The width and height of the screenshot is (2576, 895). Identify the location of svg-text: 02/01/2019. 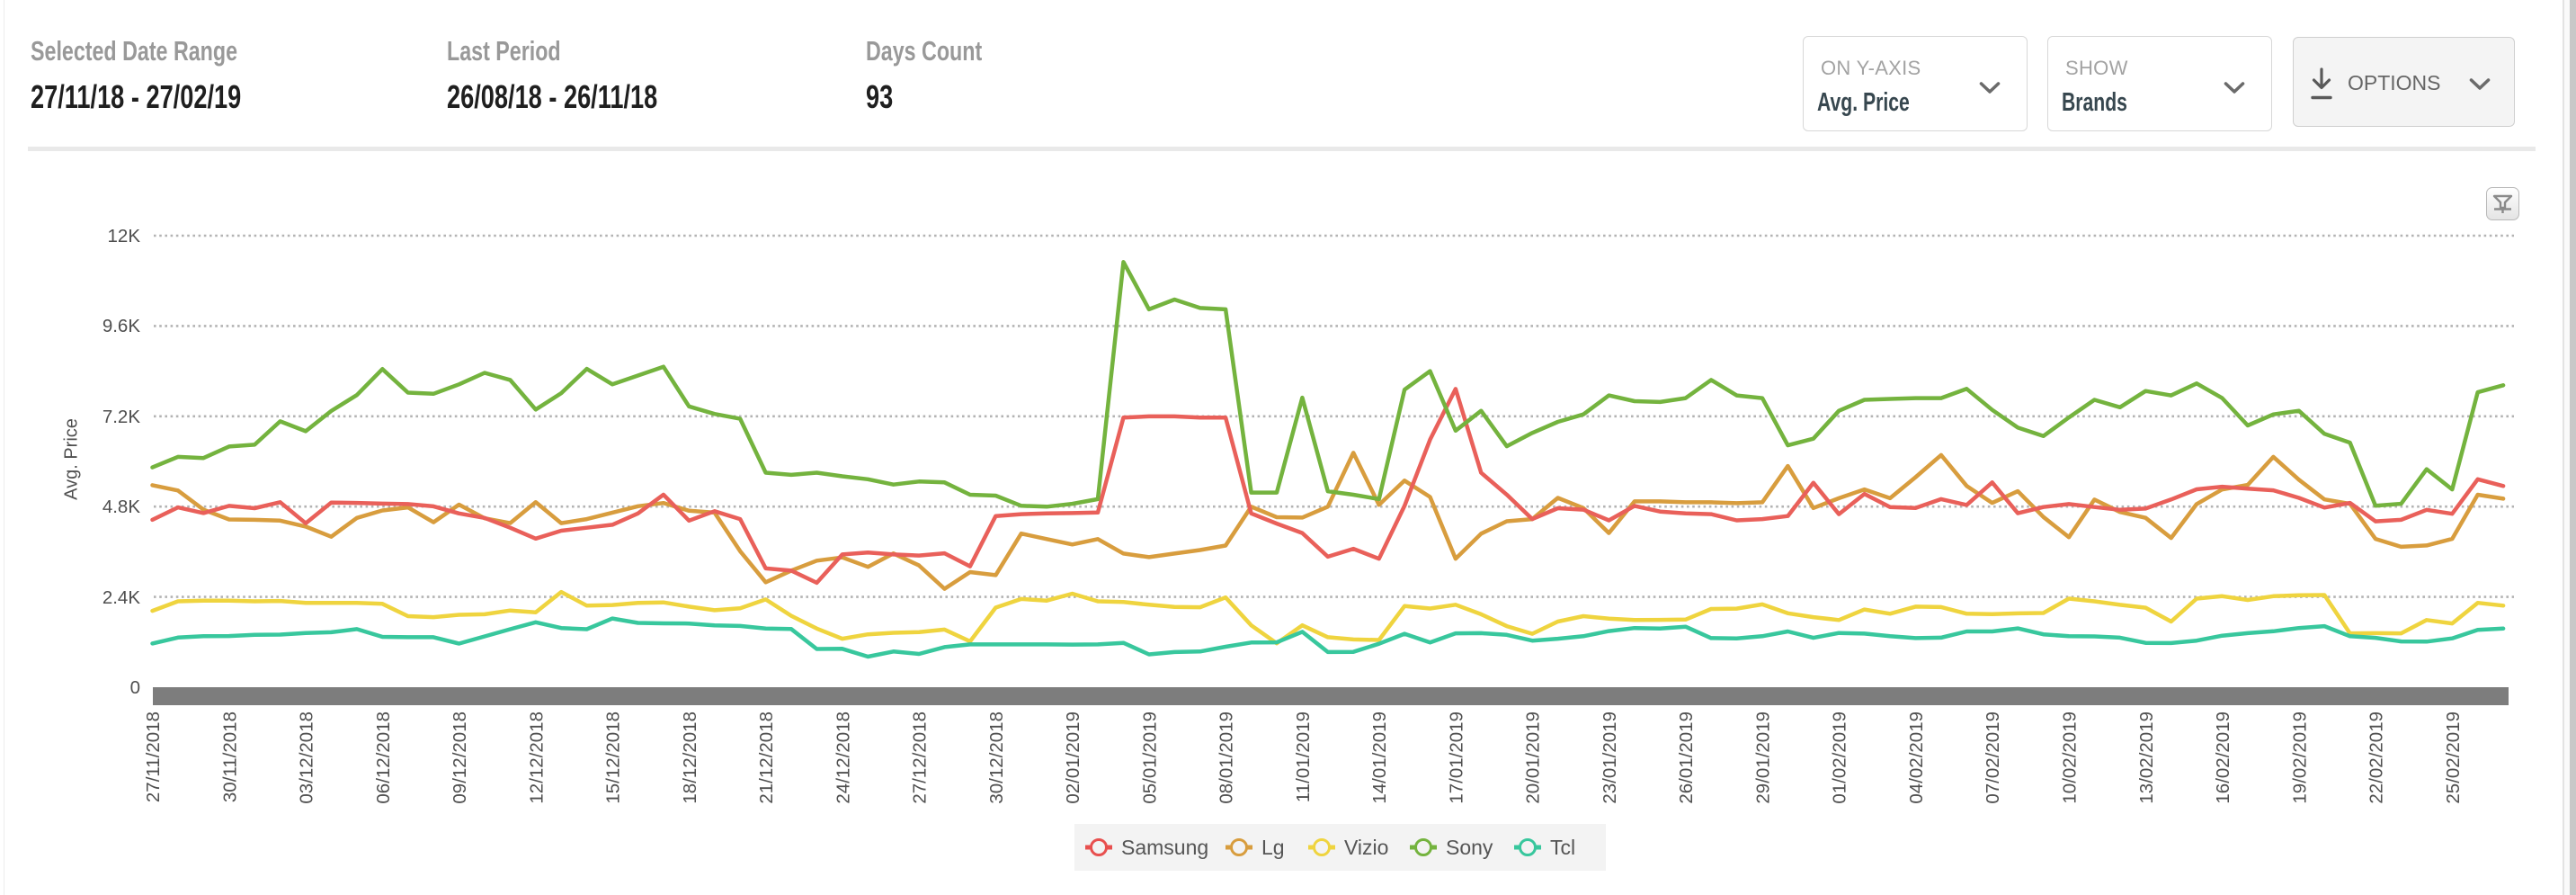
(1073, 758).